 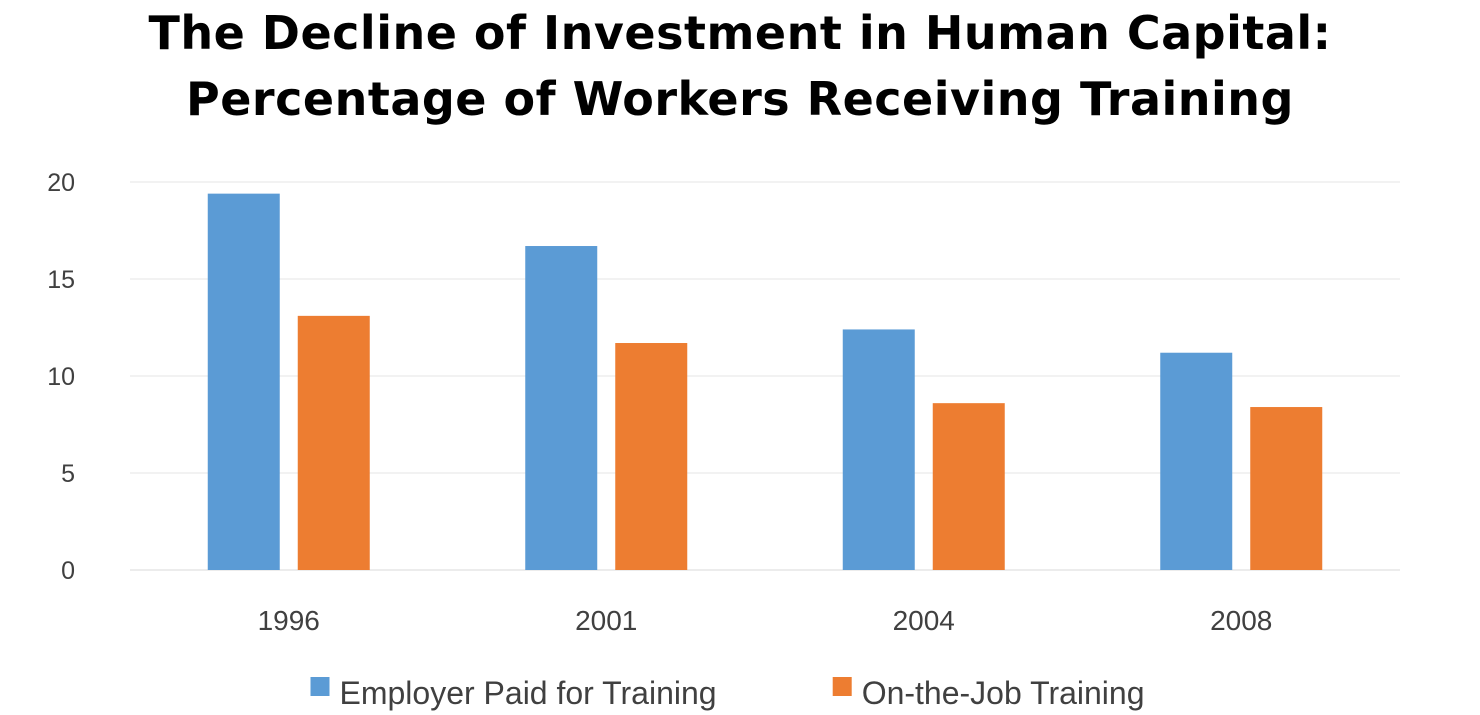 I want to click on chart-title-line-2: Percentage of Workers Receiving Training, so click(x=740, y=99).